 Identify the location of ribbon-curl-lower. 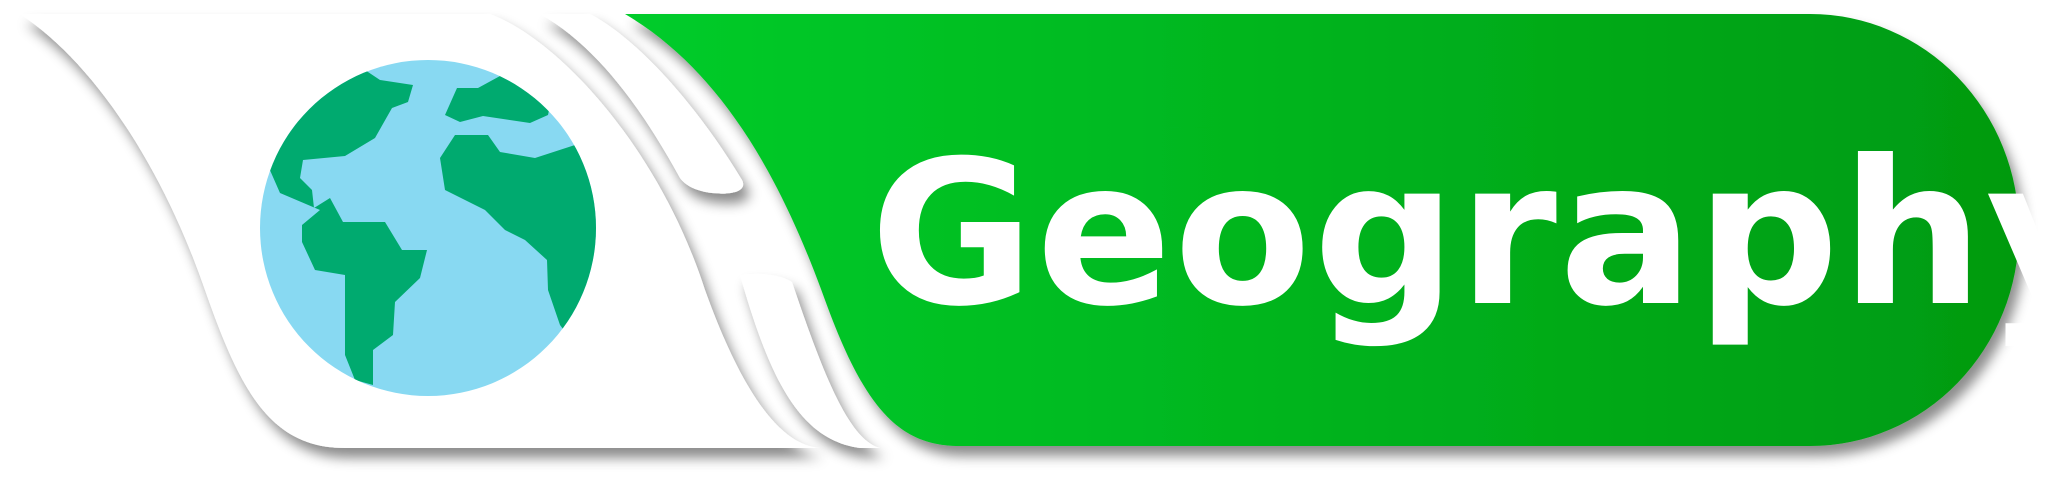
(810, 360).